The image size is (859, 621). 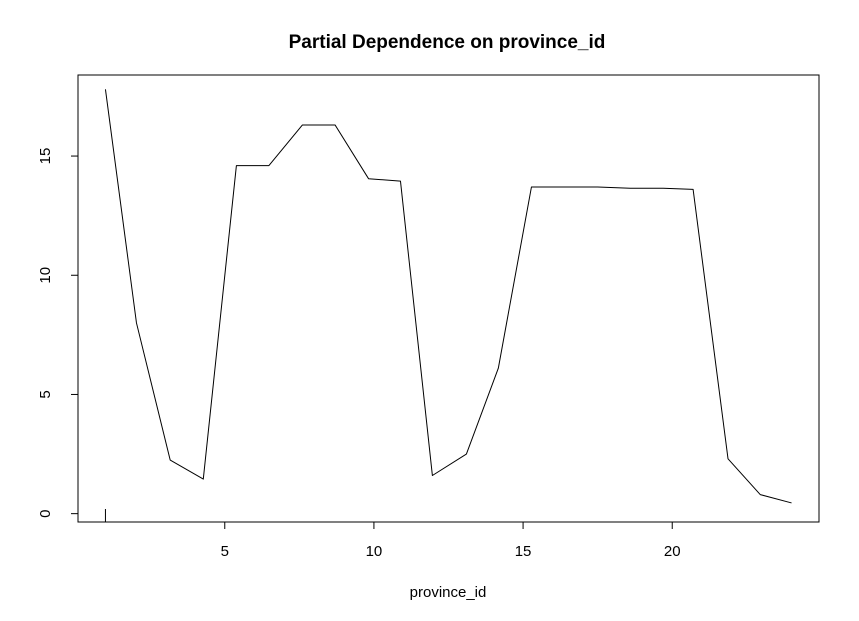 What do you see at coordinates (45, 156) in the screenshot?
I see `y-tick-label: 15` at bounding box center [45, 156].